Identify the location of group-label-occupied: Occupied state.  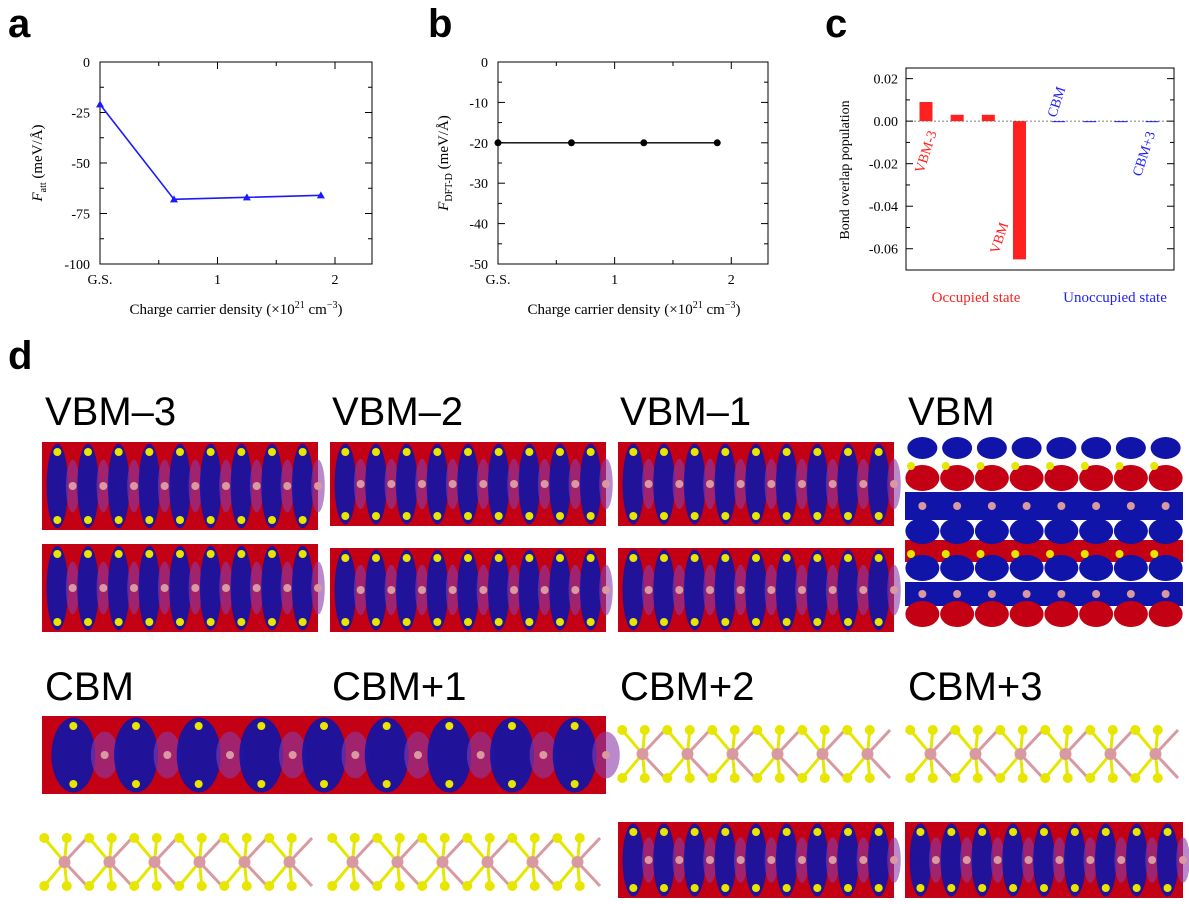
(976, 298).